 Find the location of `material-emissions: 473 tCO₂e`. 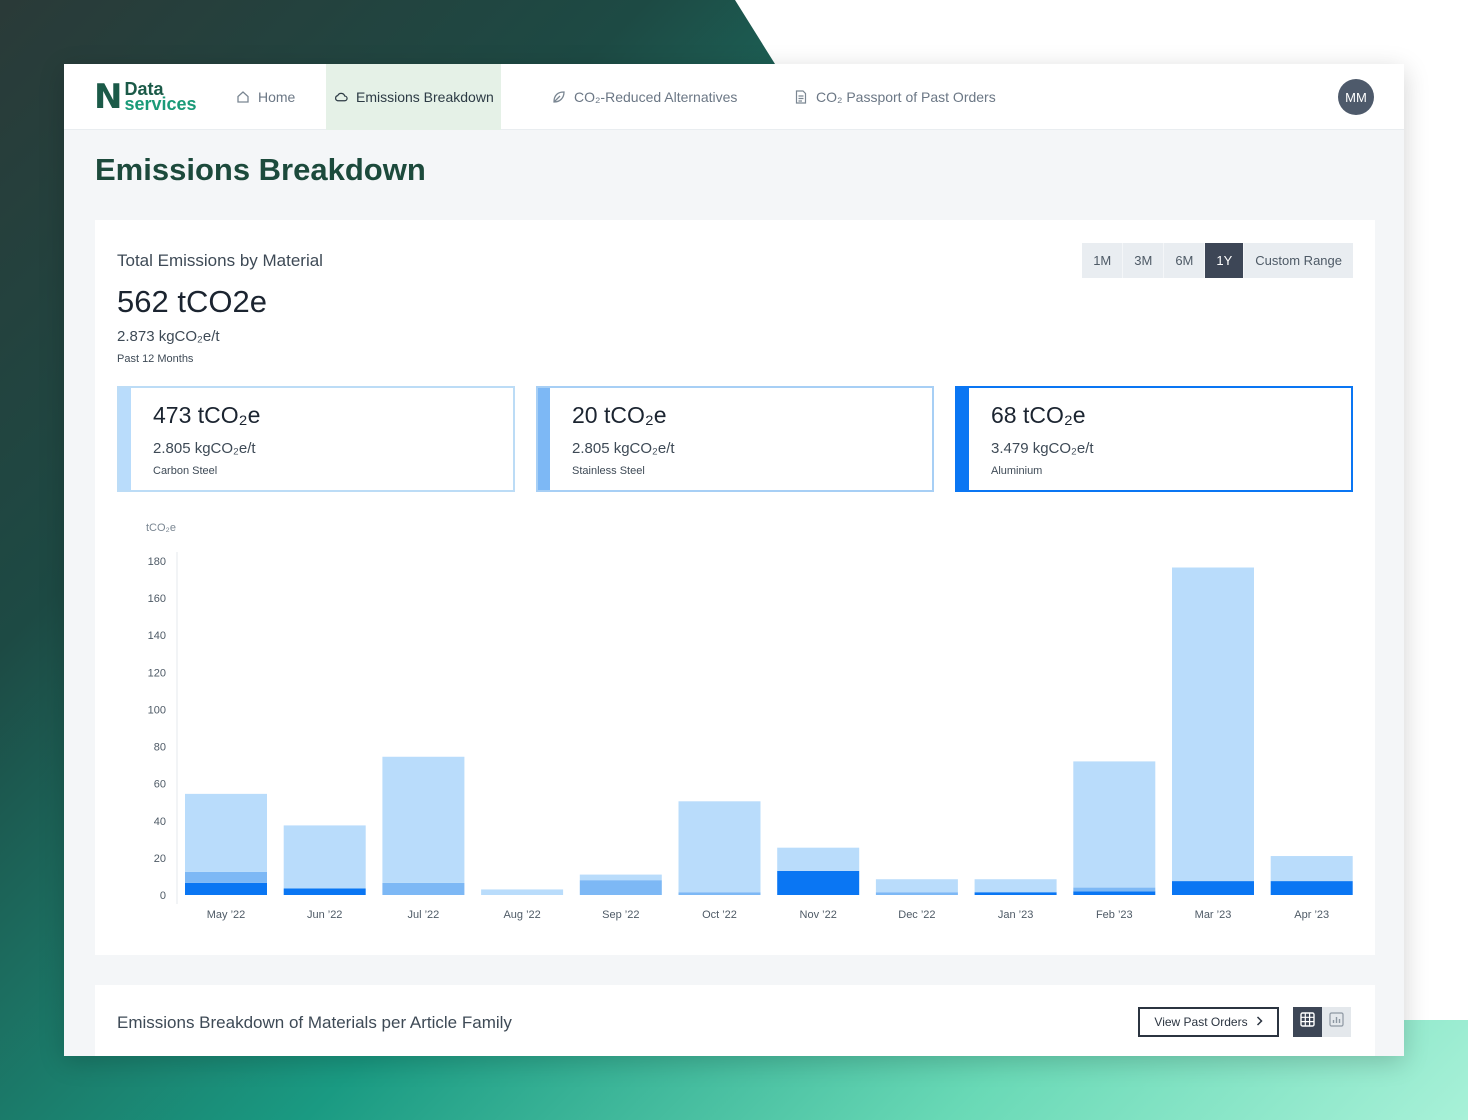

material-emissions: 473 tCO₂e is located at coordinates (207, 415).